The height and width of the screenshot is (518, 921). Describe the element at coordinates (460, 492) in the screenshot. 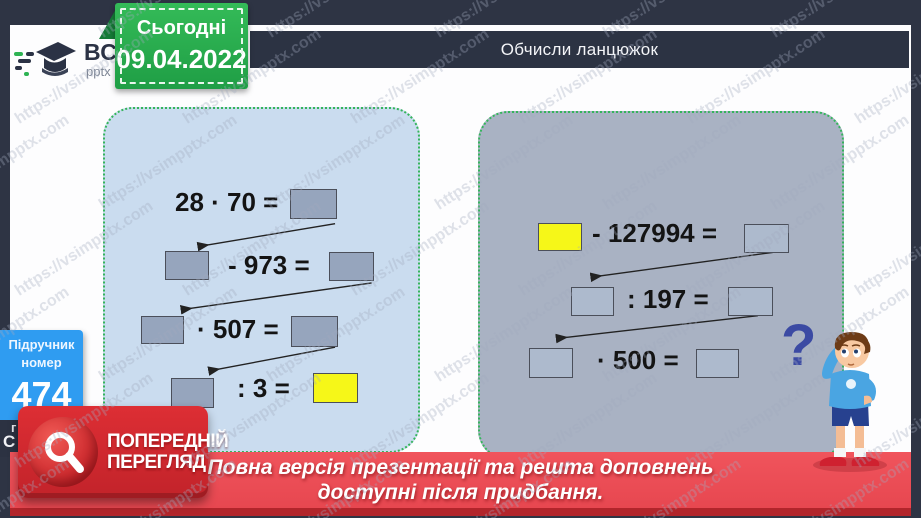

I see `banner-line2: доступні після придбання.` at that location.